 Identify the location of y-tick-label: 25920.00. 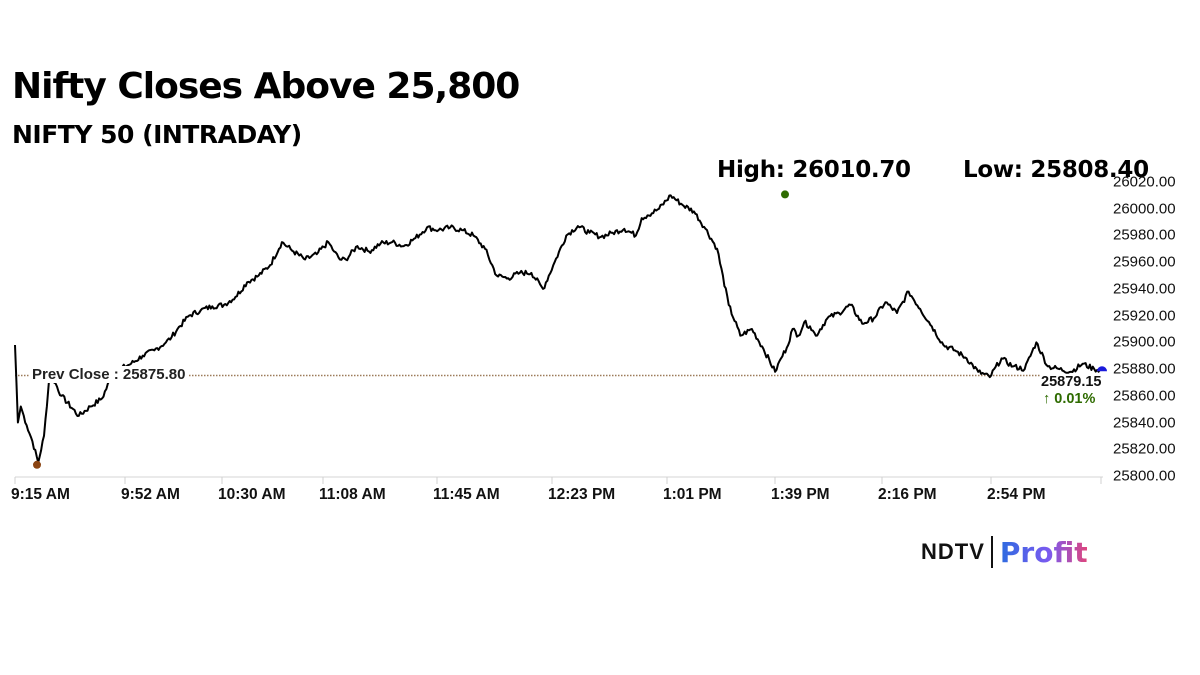
(1144, 316).